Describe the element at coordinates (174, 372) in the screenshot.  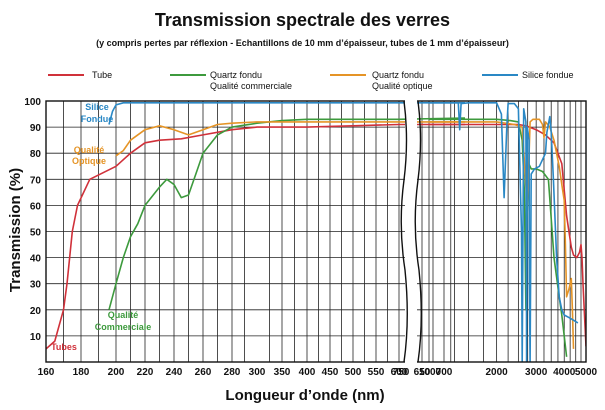
I see `x-tick-240: 240` at that location.